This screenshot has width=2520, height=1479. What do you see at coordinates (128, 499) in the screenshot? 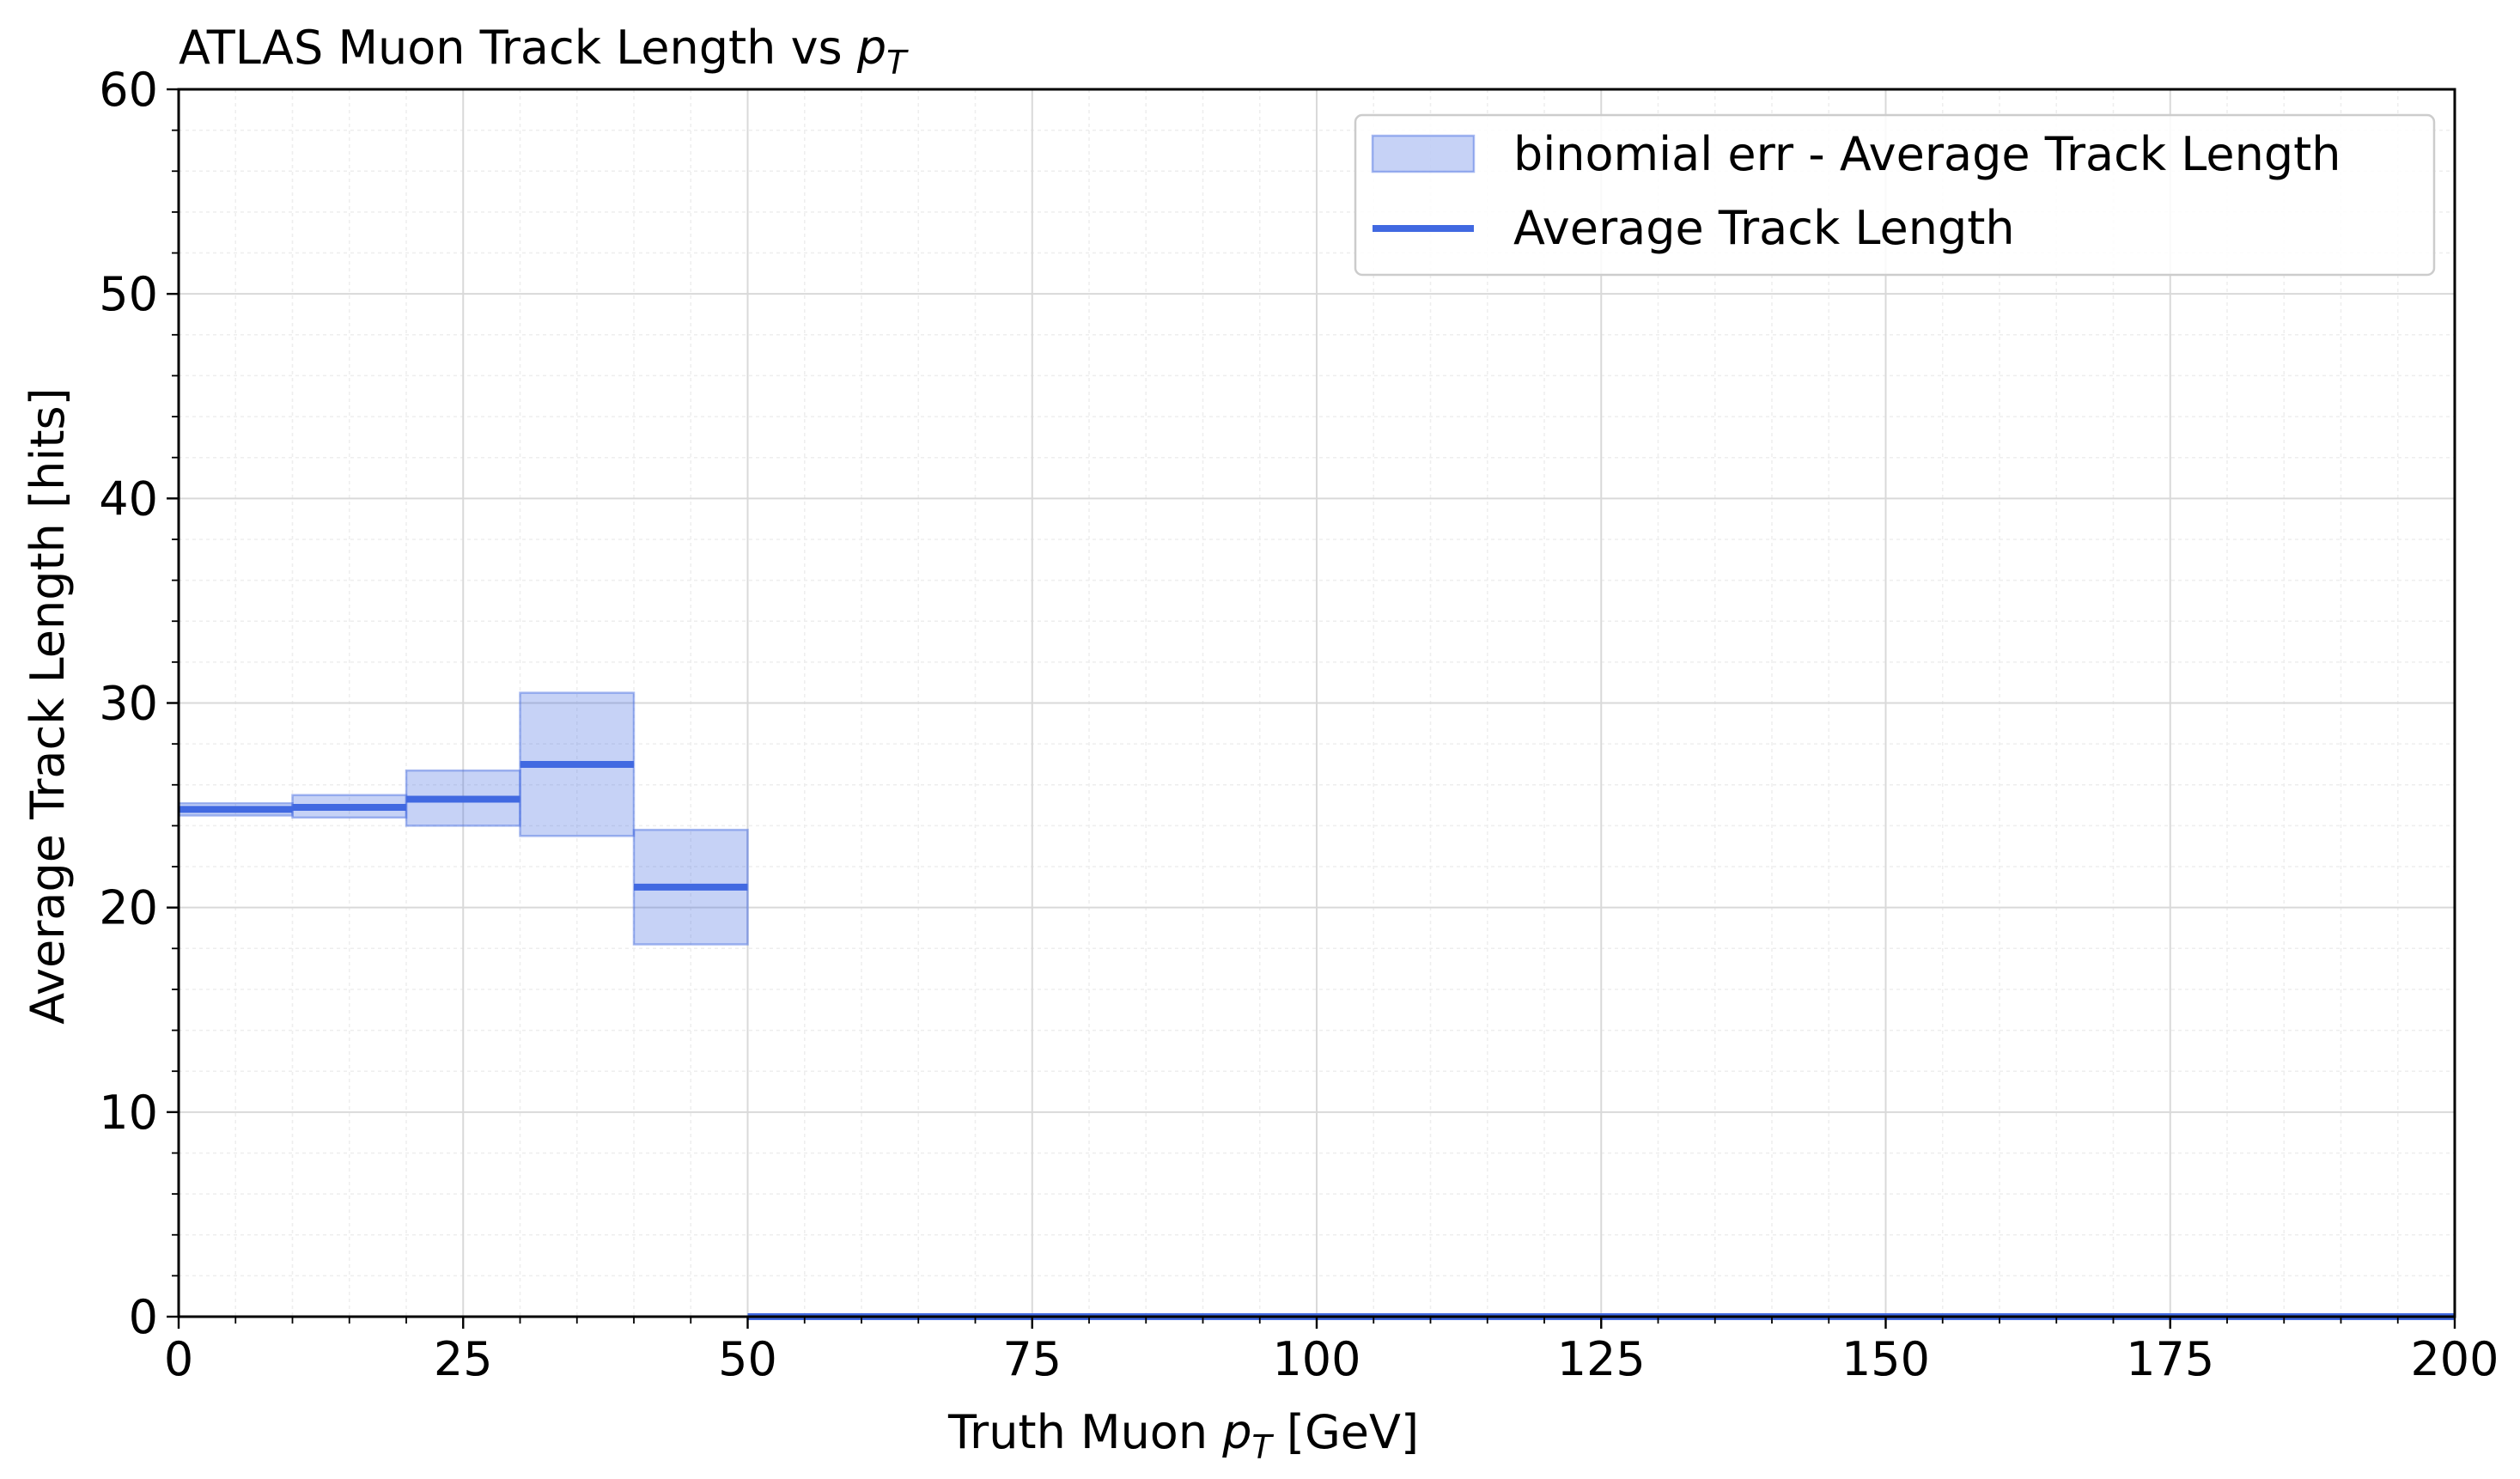
I see `y-tick-label: 40` at bounding box center [128, 499].